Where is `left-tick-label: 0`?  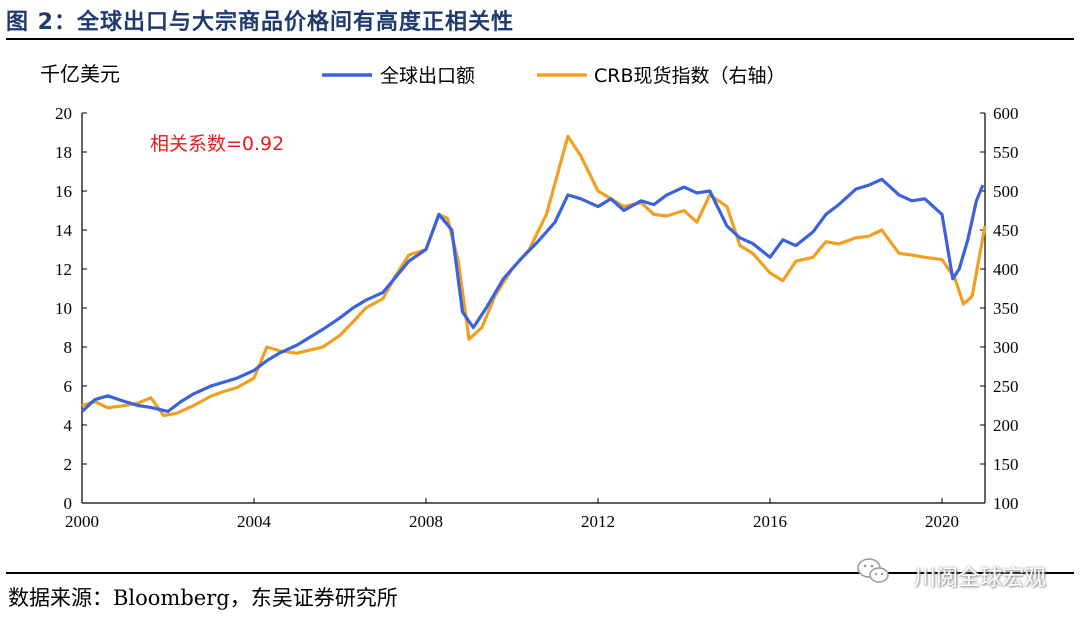
left-tick-label: 0 is located at coordinates (68, 503).